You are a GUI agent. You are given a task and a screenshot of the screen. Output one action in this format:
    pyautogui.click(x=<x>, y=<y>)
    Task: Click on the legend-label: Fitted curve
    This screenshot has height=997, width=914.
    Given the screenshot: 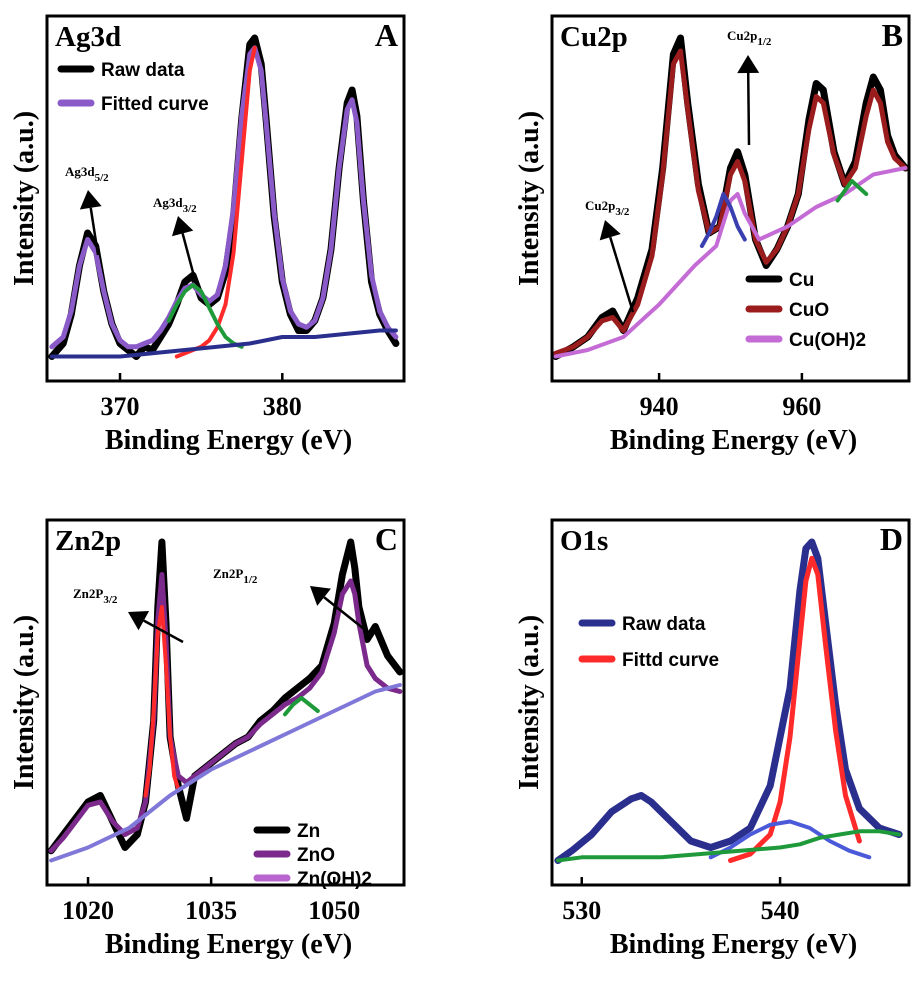 What is the action you would take?
    pyautogui.click(x=155, y=104)
    